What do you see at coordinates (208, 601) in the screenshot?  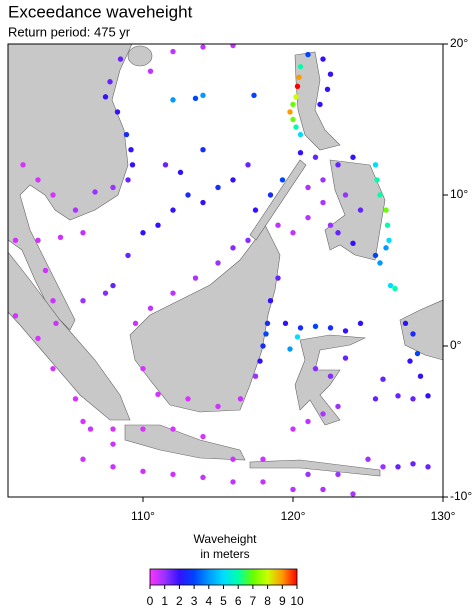 I see `colorbar-tick-label: 4` at bounding box center [208, 601].